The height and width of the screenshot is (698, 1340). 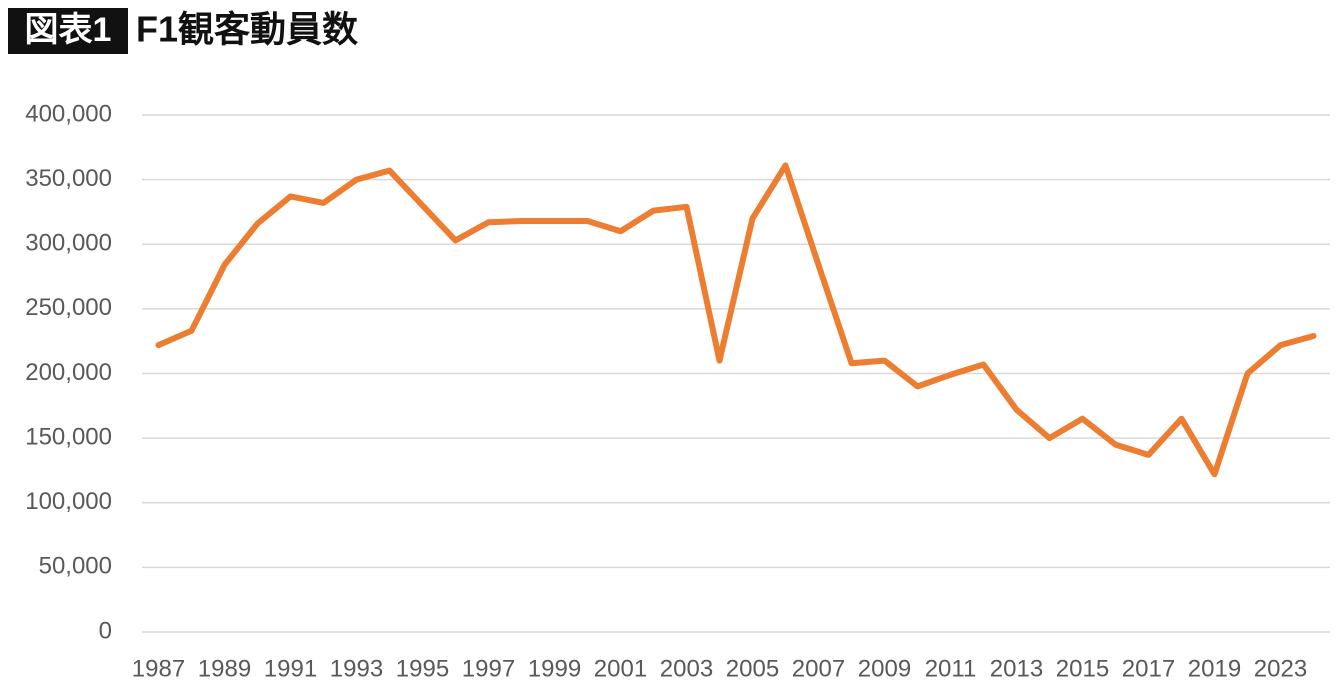 I want to click on y-tick-label: 0, so click(x=105, y=630).